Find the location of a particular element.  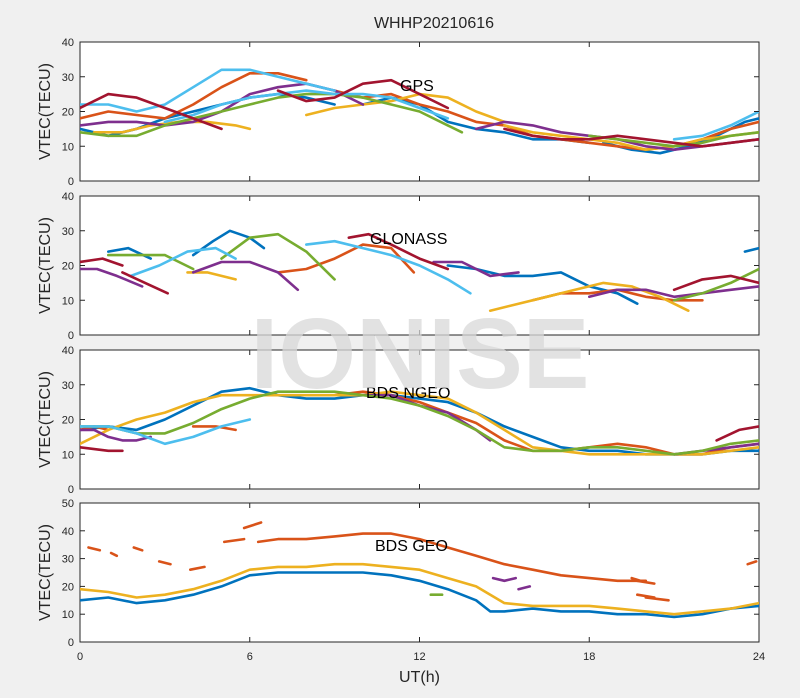

panel-annotation: BDS NGEO is located at coordinates (408, 393).